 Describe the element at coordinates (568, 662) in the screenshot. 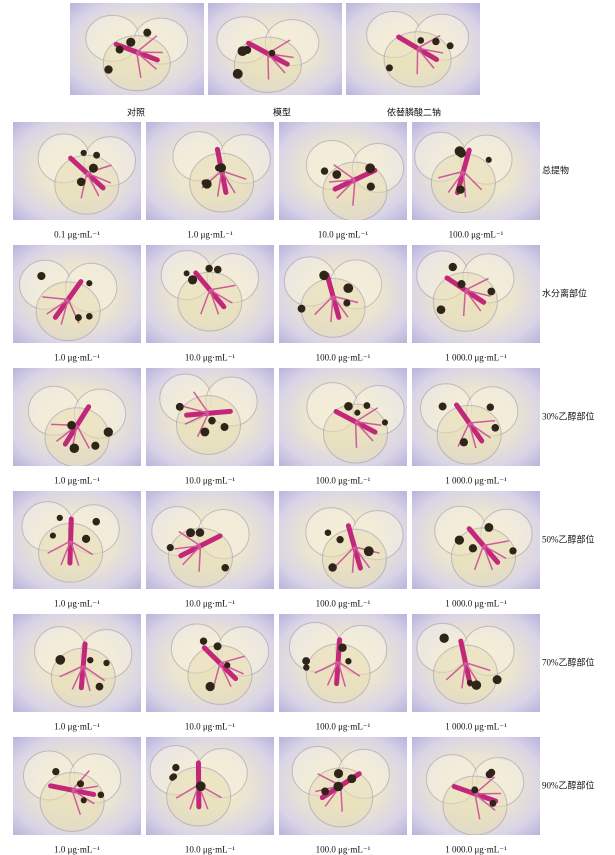

I see `group-label: 70%乙醇部位` at that location.